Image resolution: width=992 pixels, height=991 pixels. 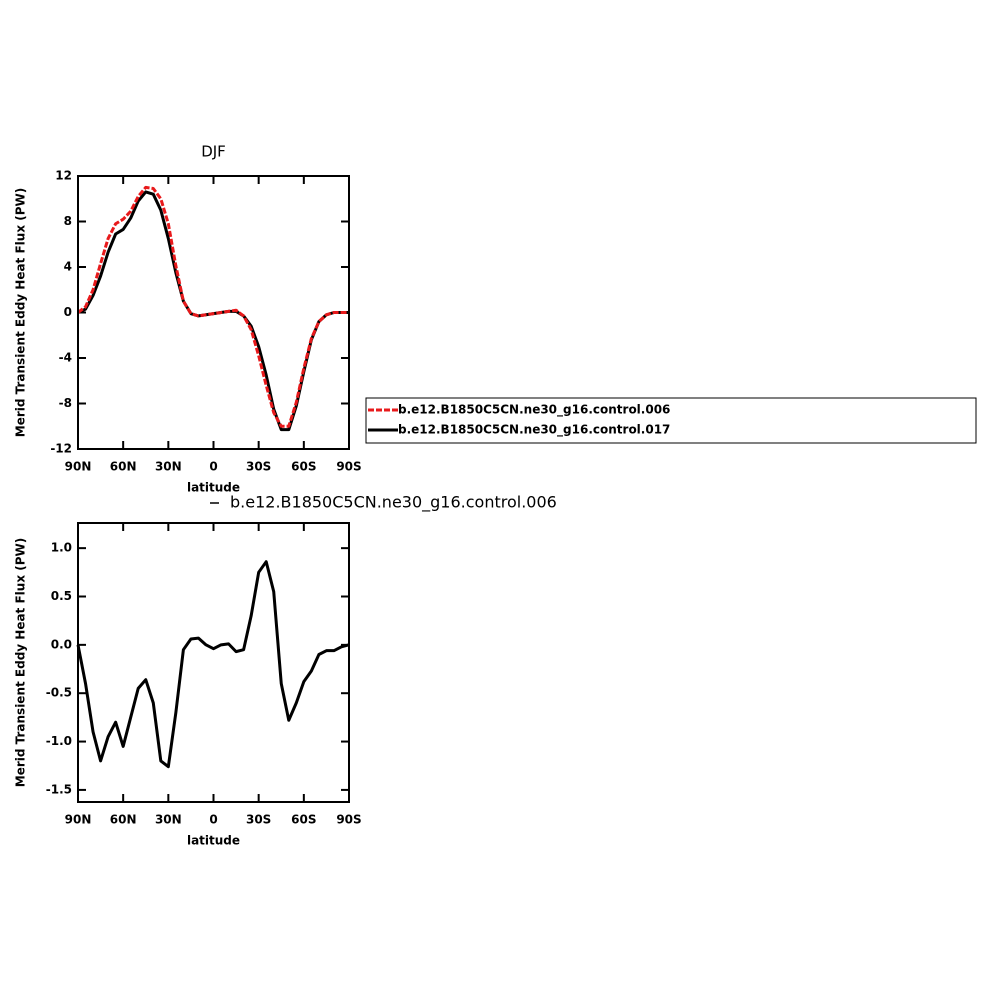 I want to click on legend-box, so click(x=671, y=420).